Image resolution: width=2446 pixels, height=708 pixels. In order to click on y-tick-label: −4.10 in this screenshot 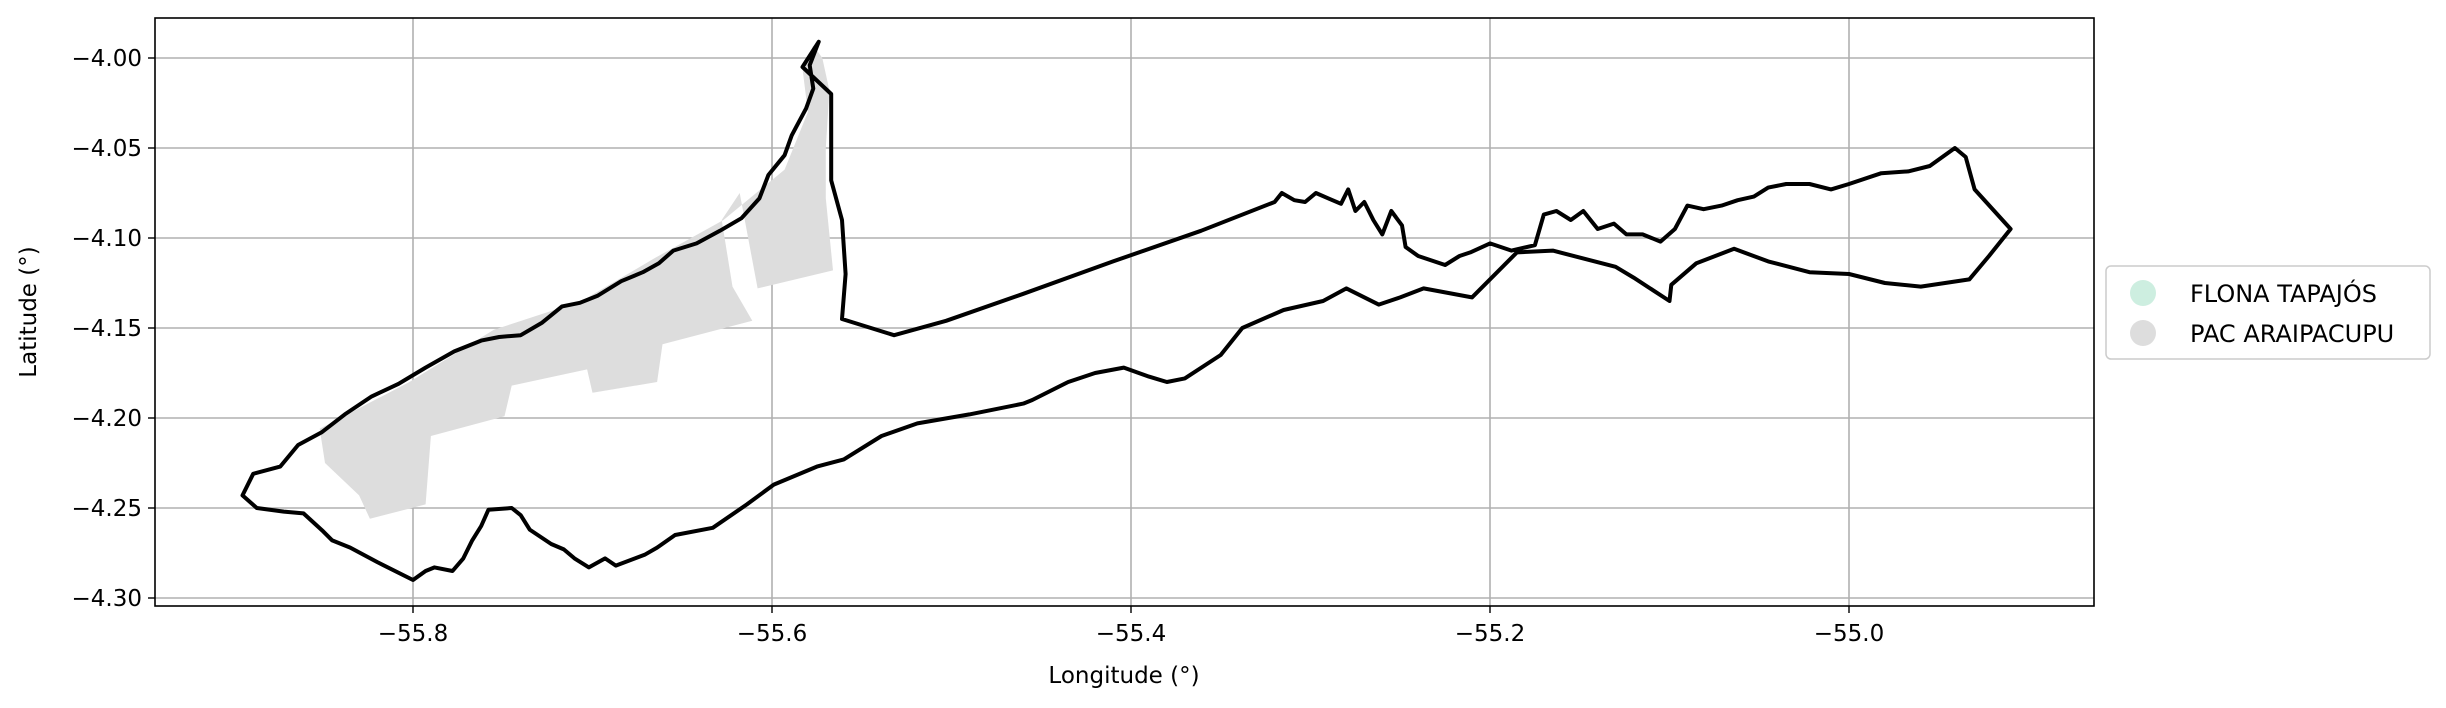, I will do `click(107, 239)`.